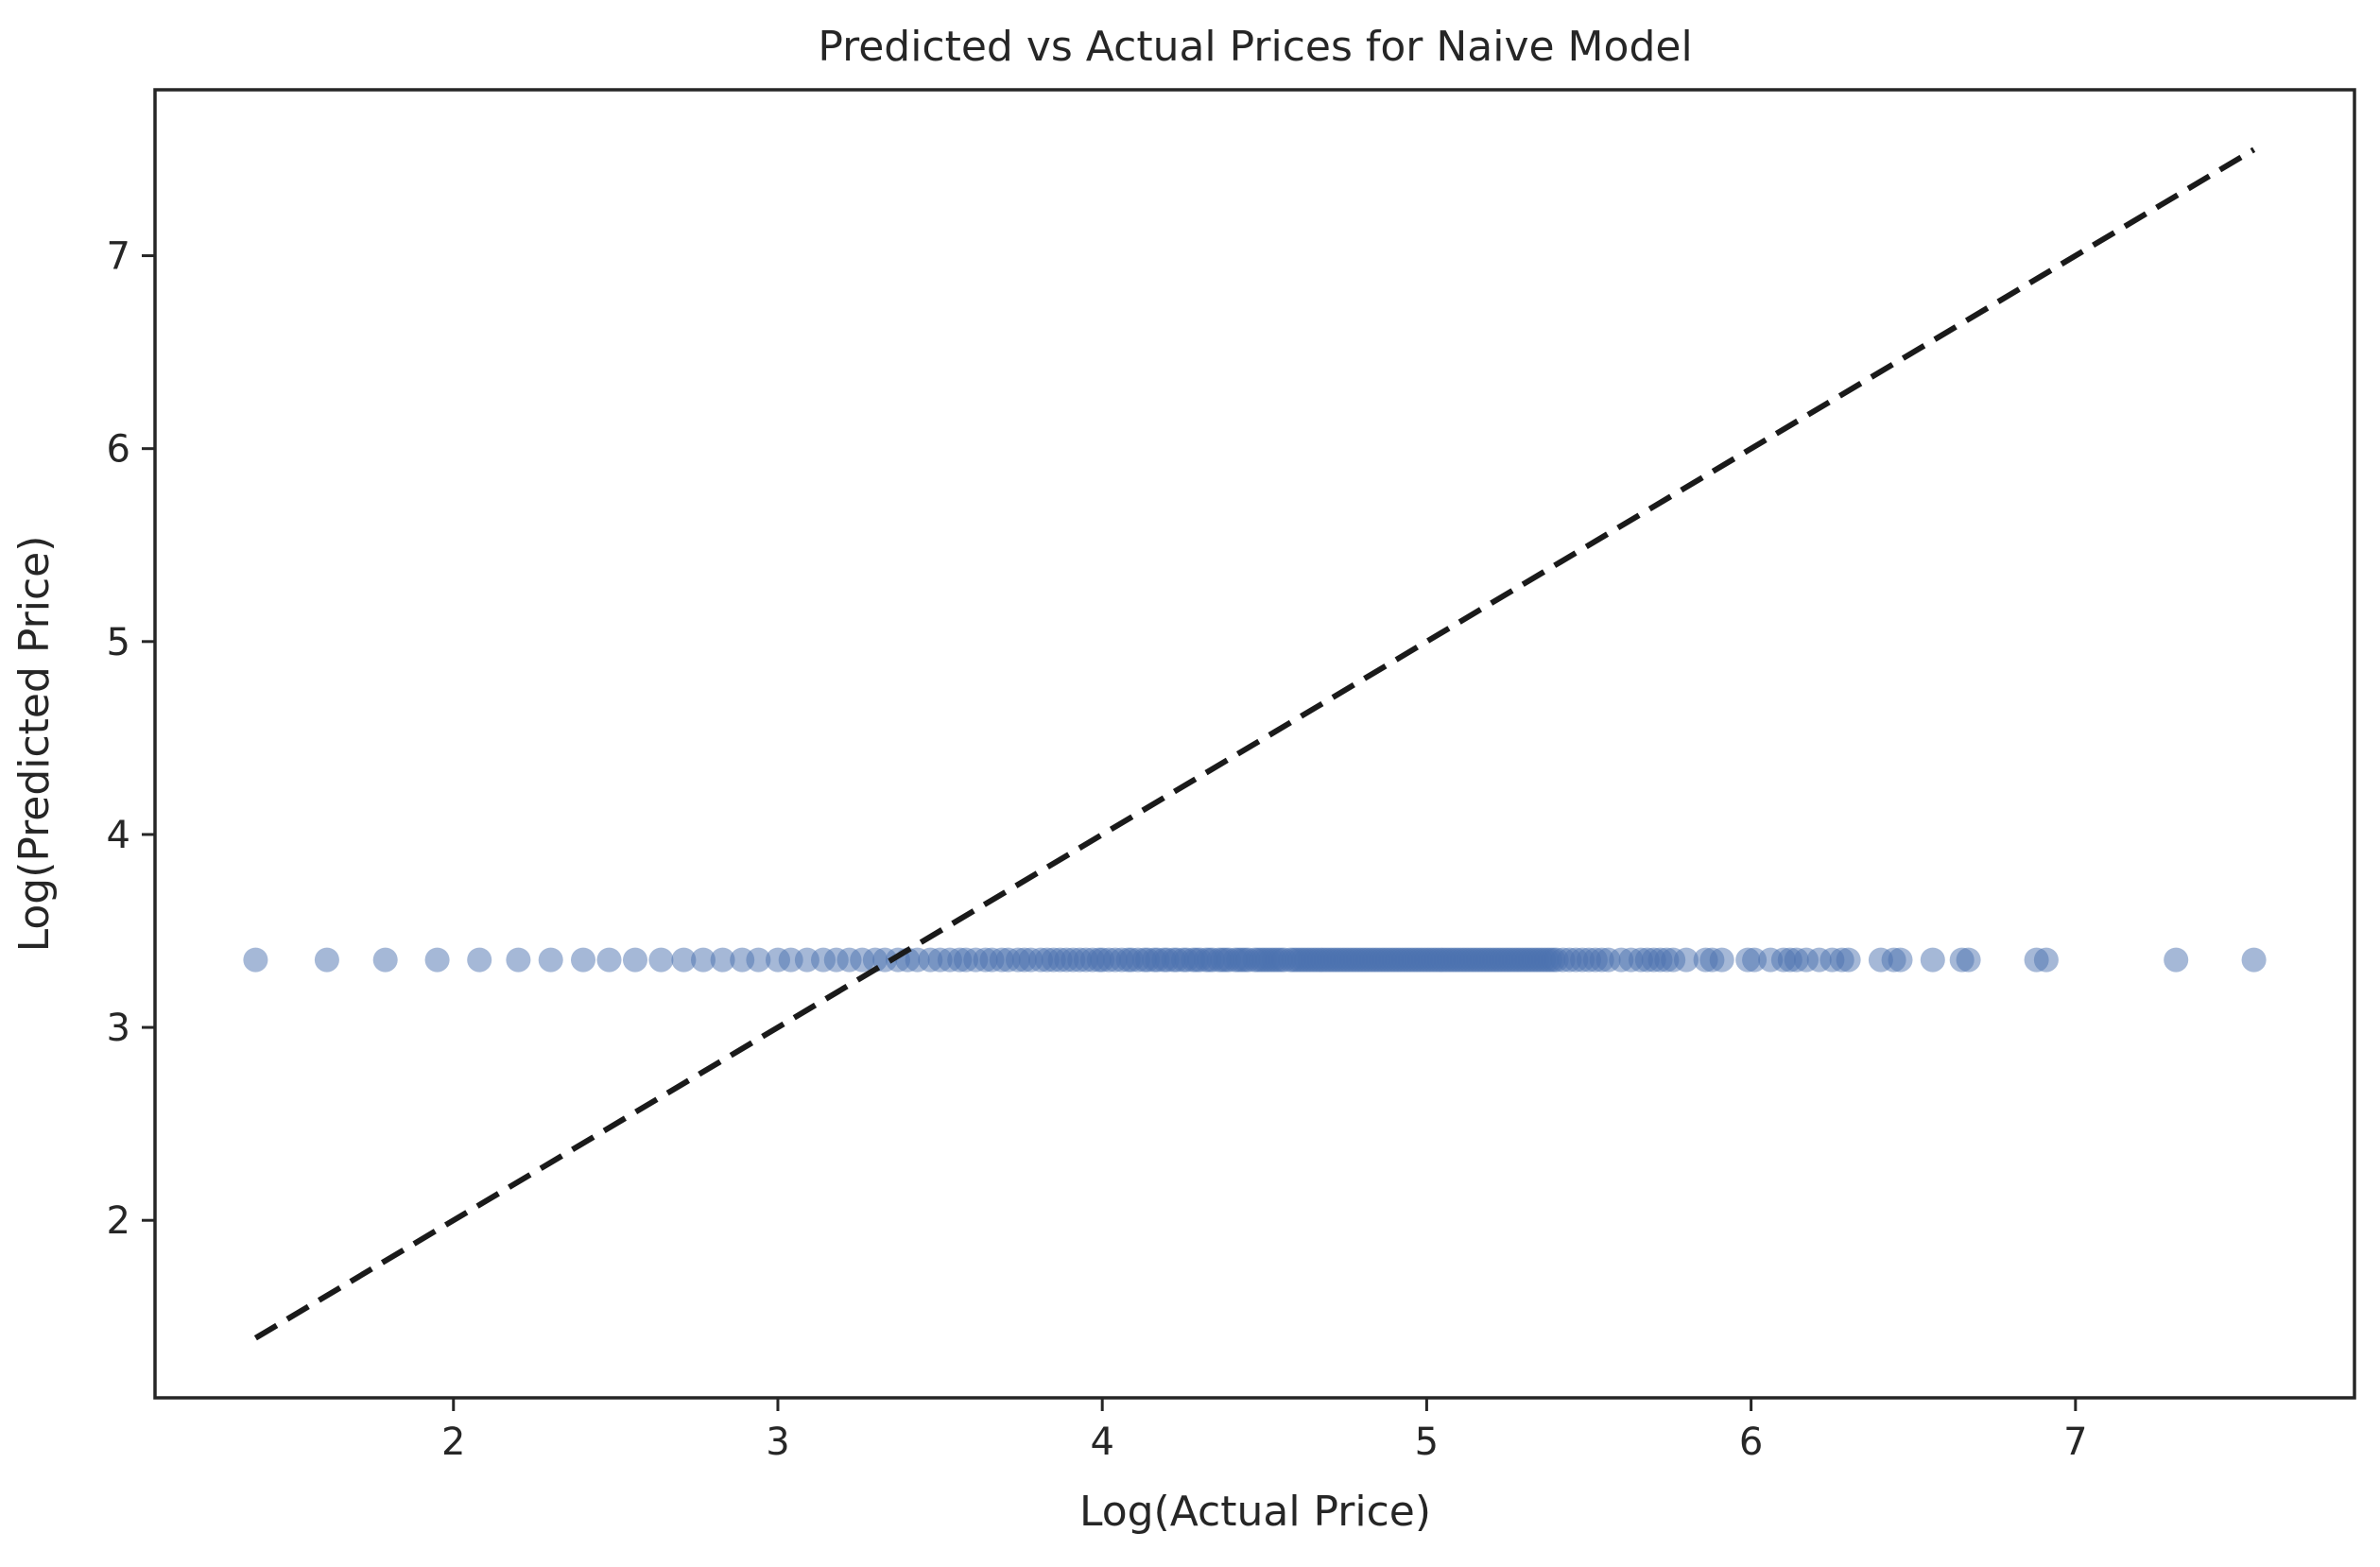  Describe the element at coordinates (1101, 1442) in the screenshot. I see `x-tick-label: 4` at that location.